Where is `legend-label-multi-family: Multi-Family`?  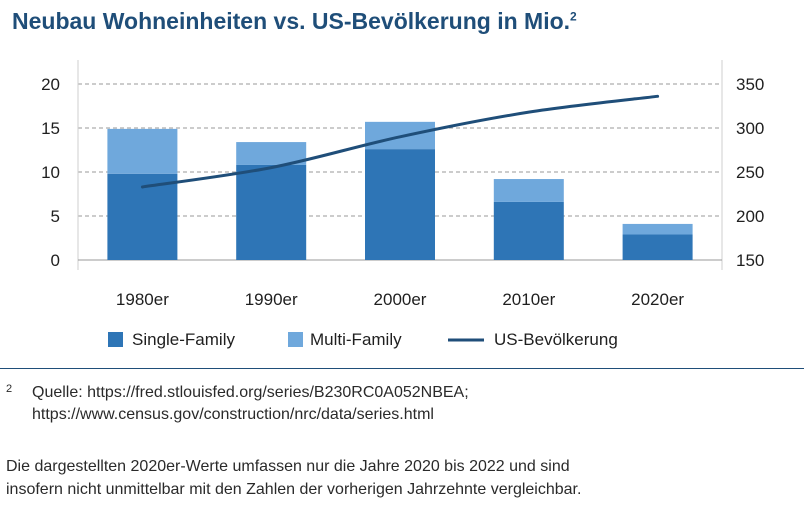 legend-label-multi-family: Multi-Family is located at coordinates (356, 339).